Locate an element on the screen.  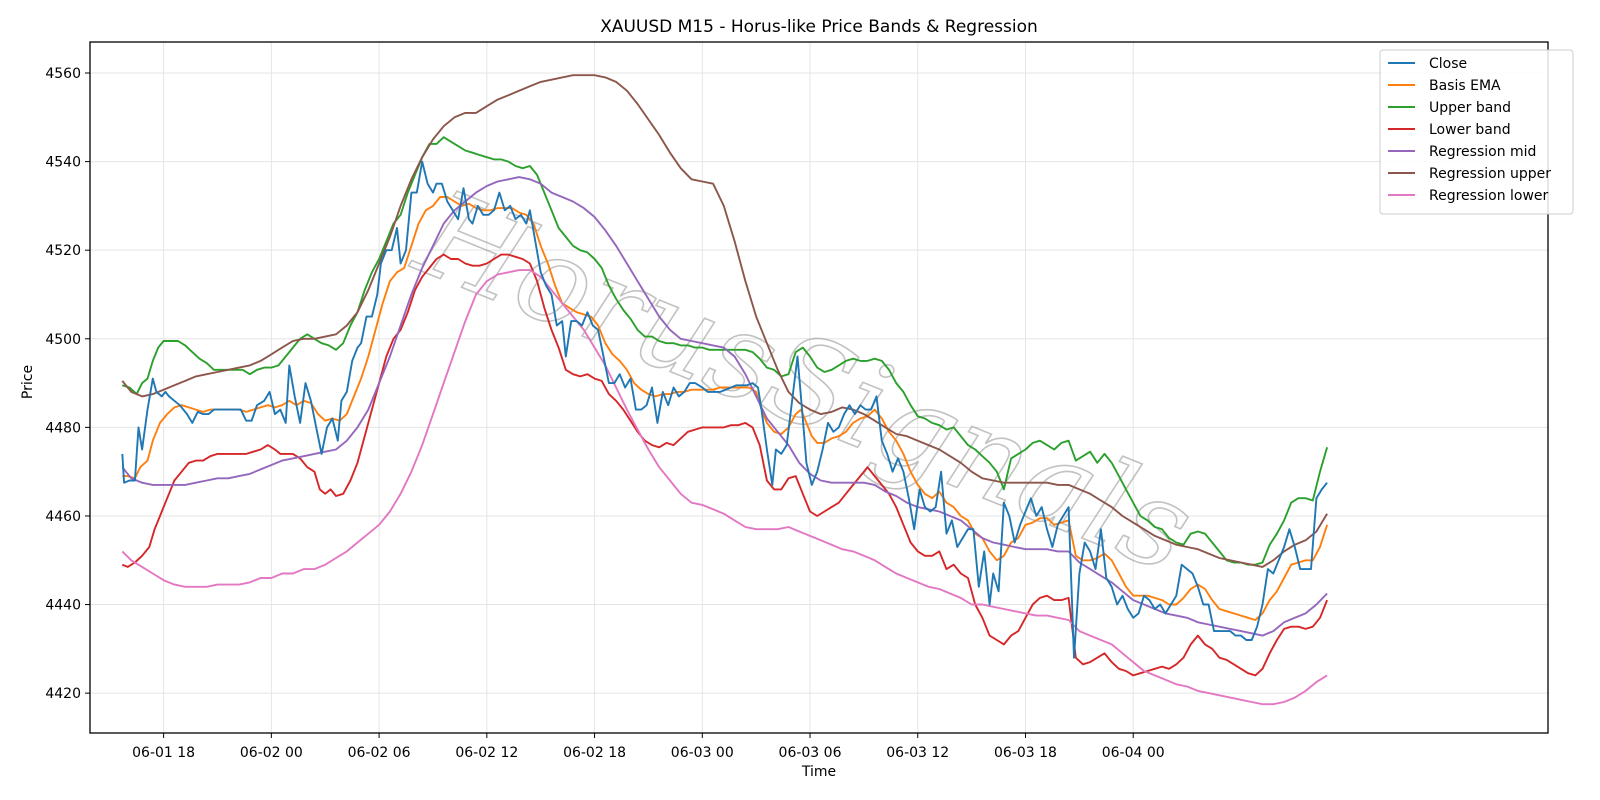
legend-label: Regression lower is located at coordinates (1489, 196).